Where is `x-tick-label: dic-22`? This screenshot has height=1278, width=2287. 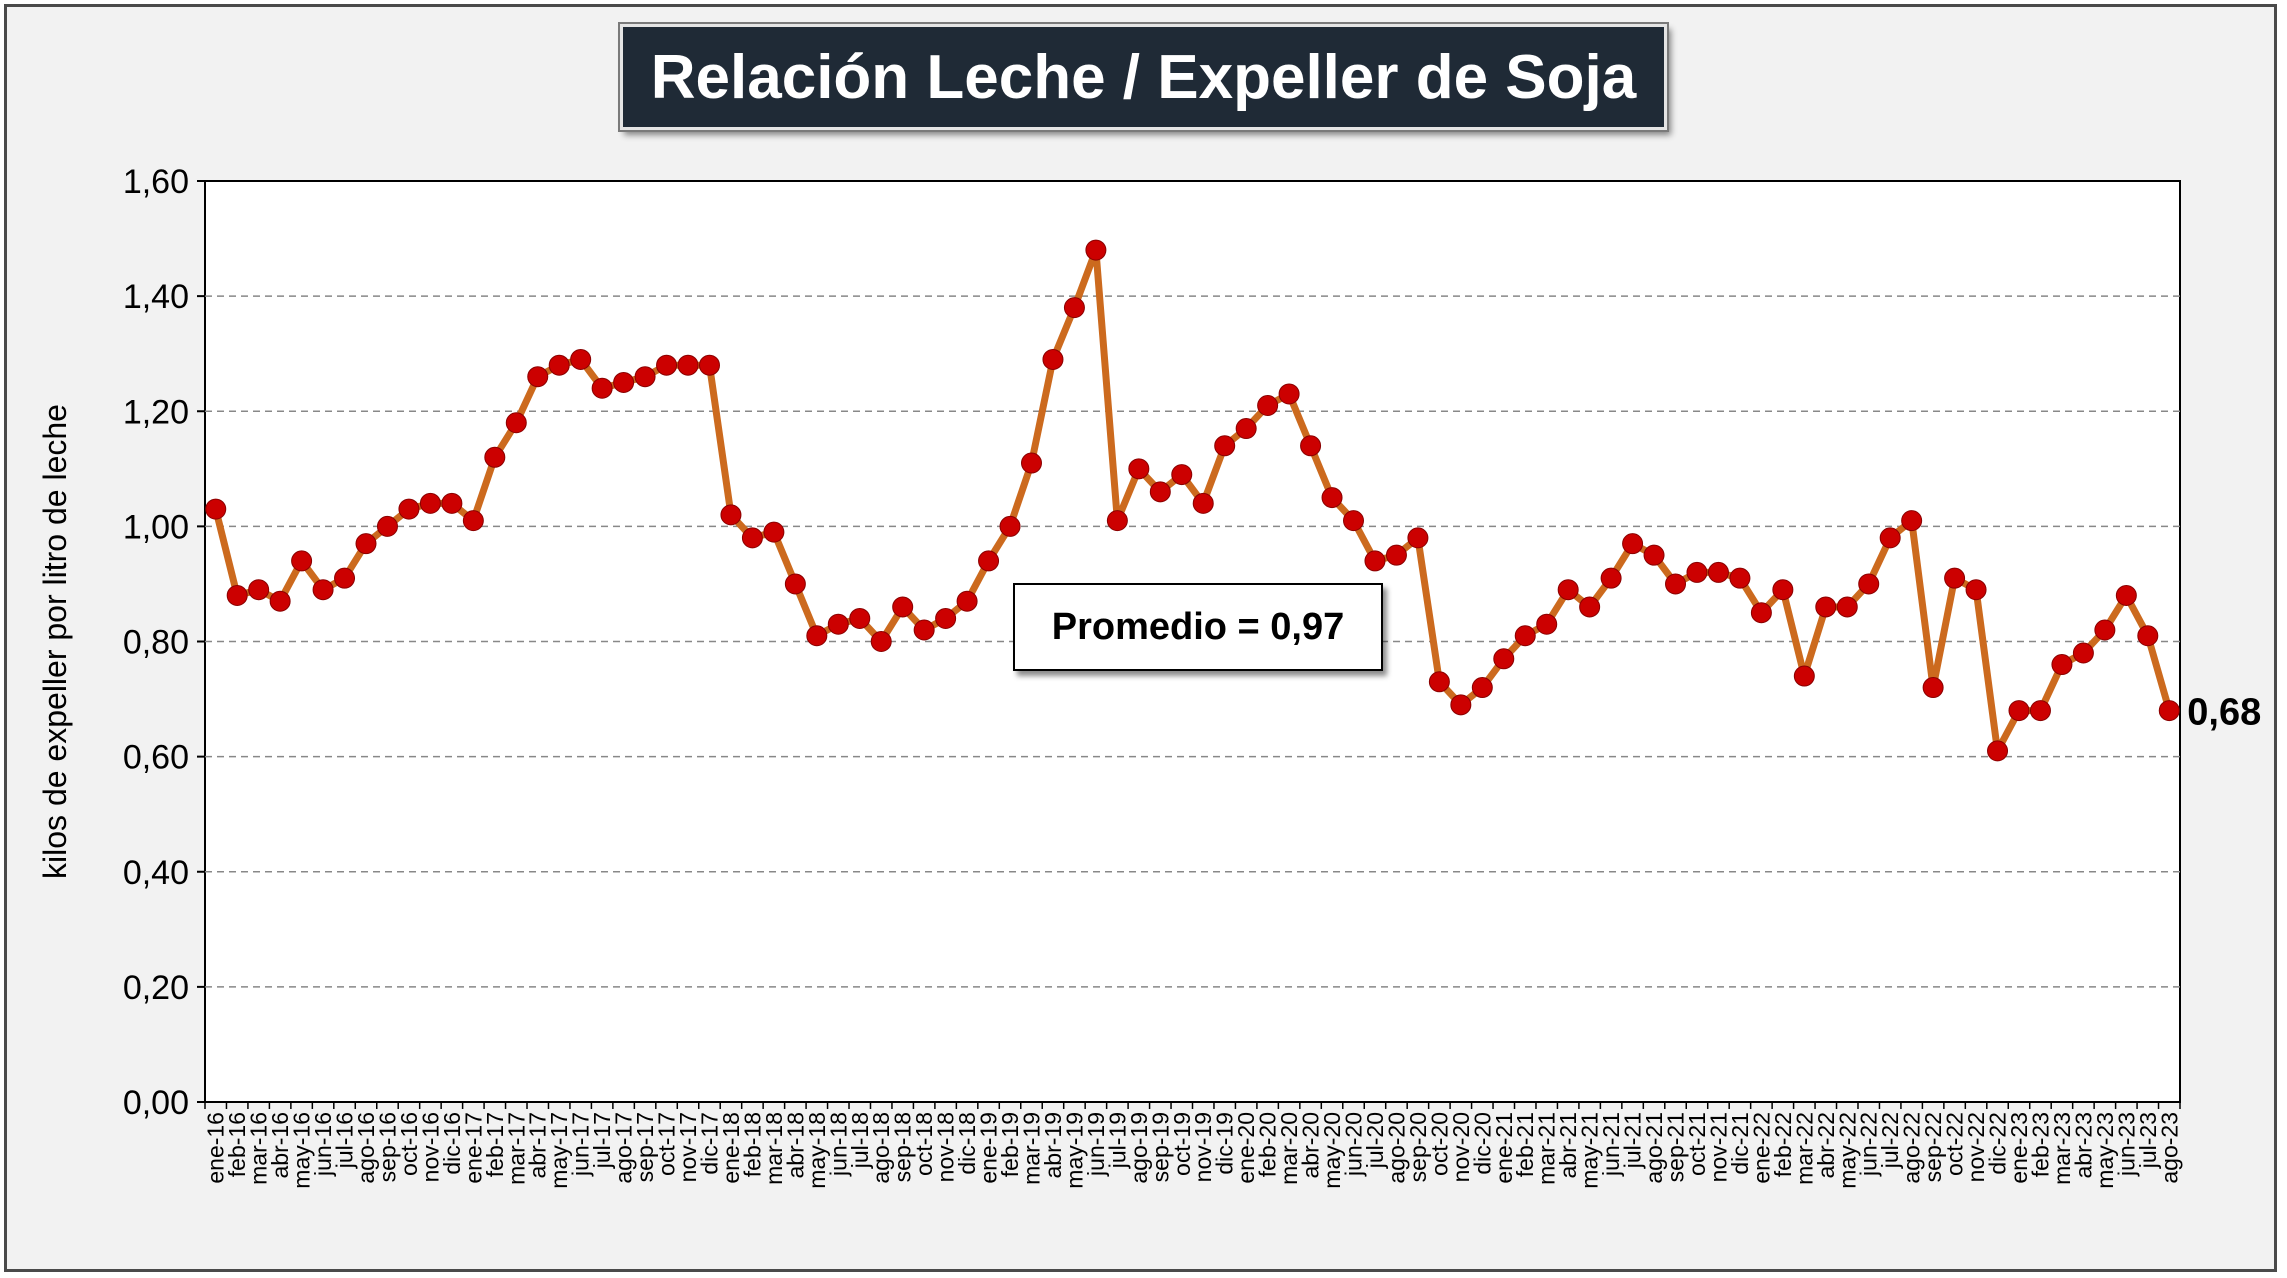
x-tick-label: dic-22 is located at coordinates (1998, 1143).